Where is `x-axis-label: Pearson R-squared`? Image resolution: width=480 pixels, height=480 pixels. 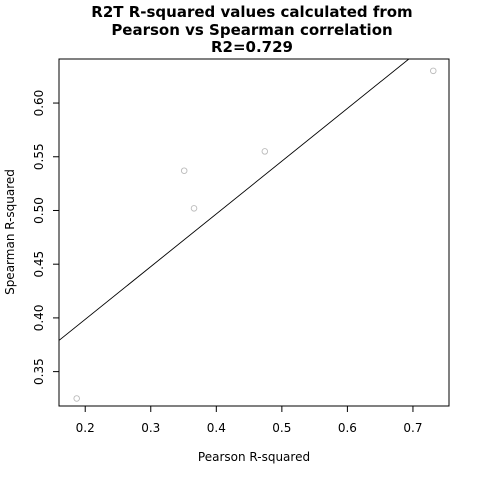 x-axis-label: Pearson R-squared is located at coordinates (254, 457).